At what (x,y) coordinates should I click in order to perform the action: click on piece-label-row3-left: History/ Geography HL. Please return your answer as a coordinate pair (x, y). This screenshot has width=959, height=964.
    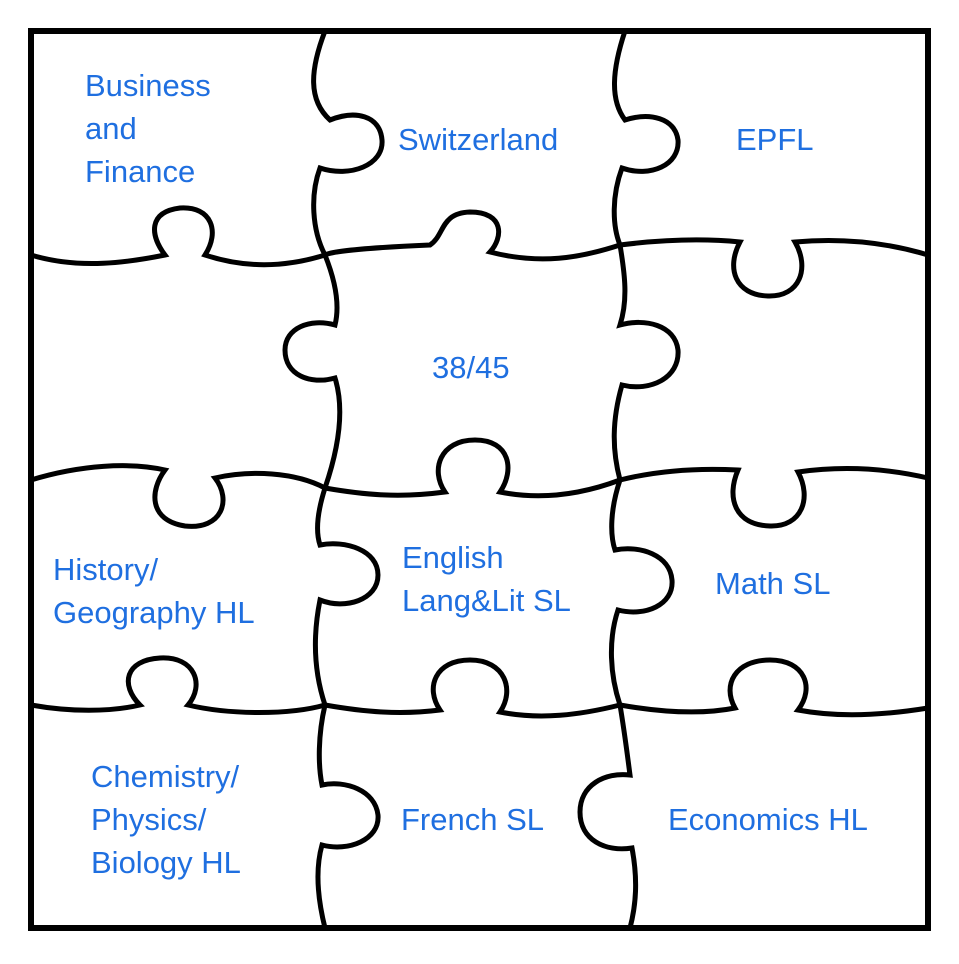
    Looking at the image, I should click on (154, 591).